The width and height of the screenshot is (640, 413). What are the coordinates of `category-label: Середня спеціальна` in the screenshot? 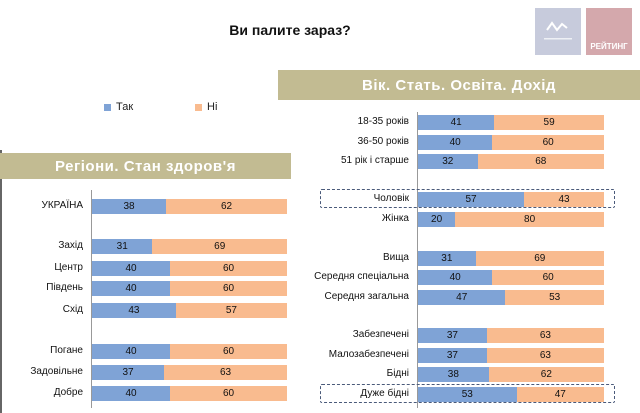 It's located at (361, 276).